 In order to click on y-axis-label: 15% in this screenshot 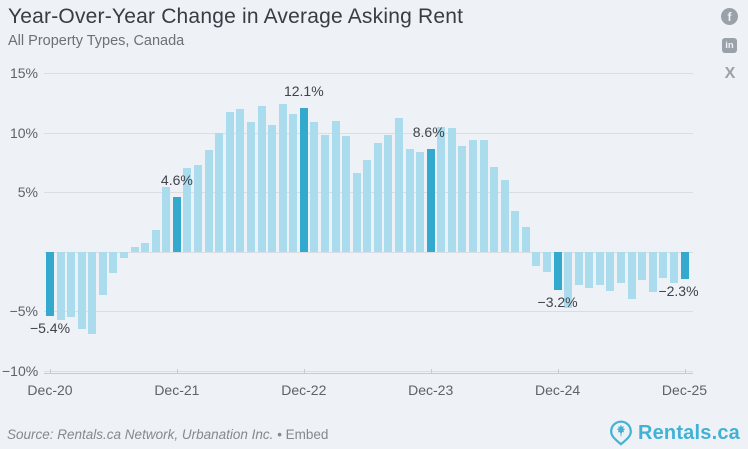, I will do `click(23, 73)`.